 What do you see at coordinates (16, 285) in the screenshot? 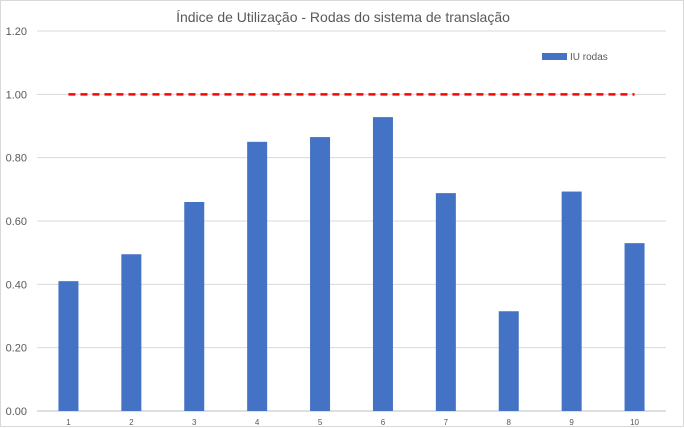
I see `y-tick-label: 0.40` at bounding box center [16, 285].